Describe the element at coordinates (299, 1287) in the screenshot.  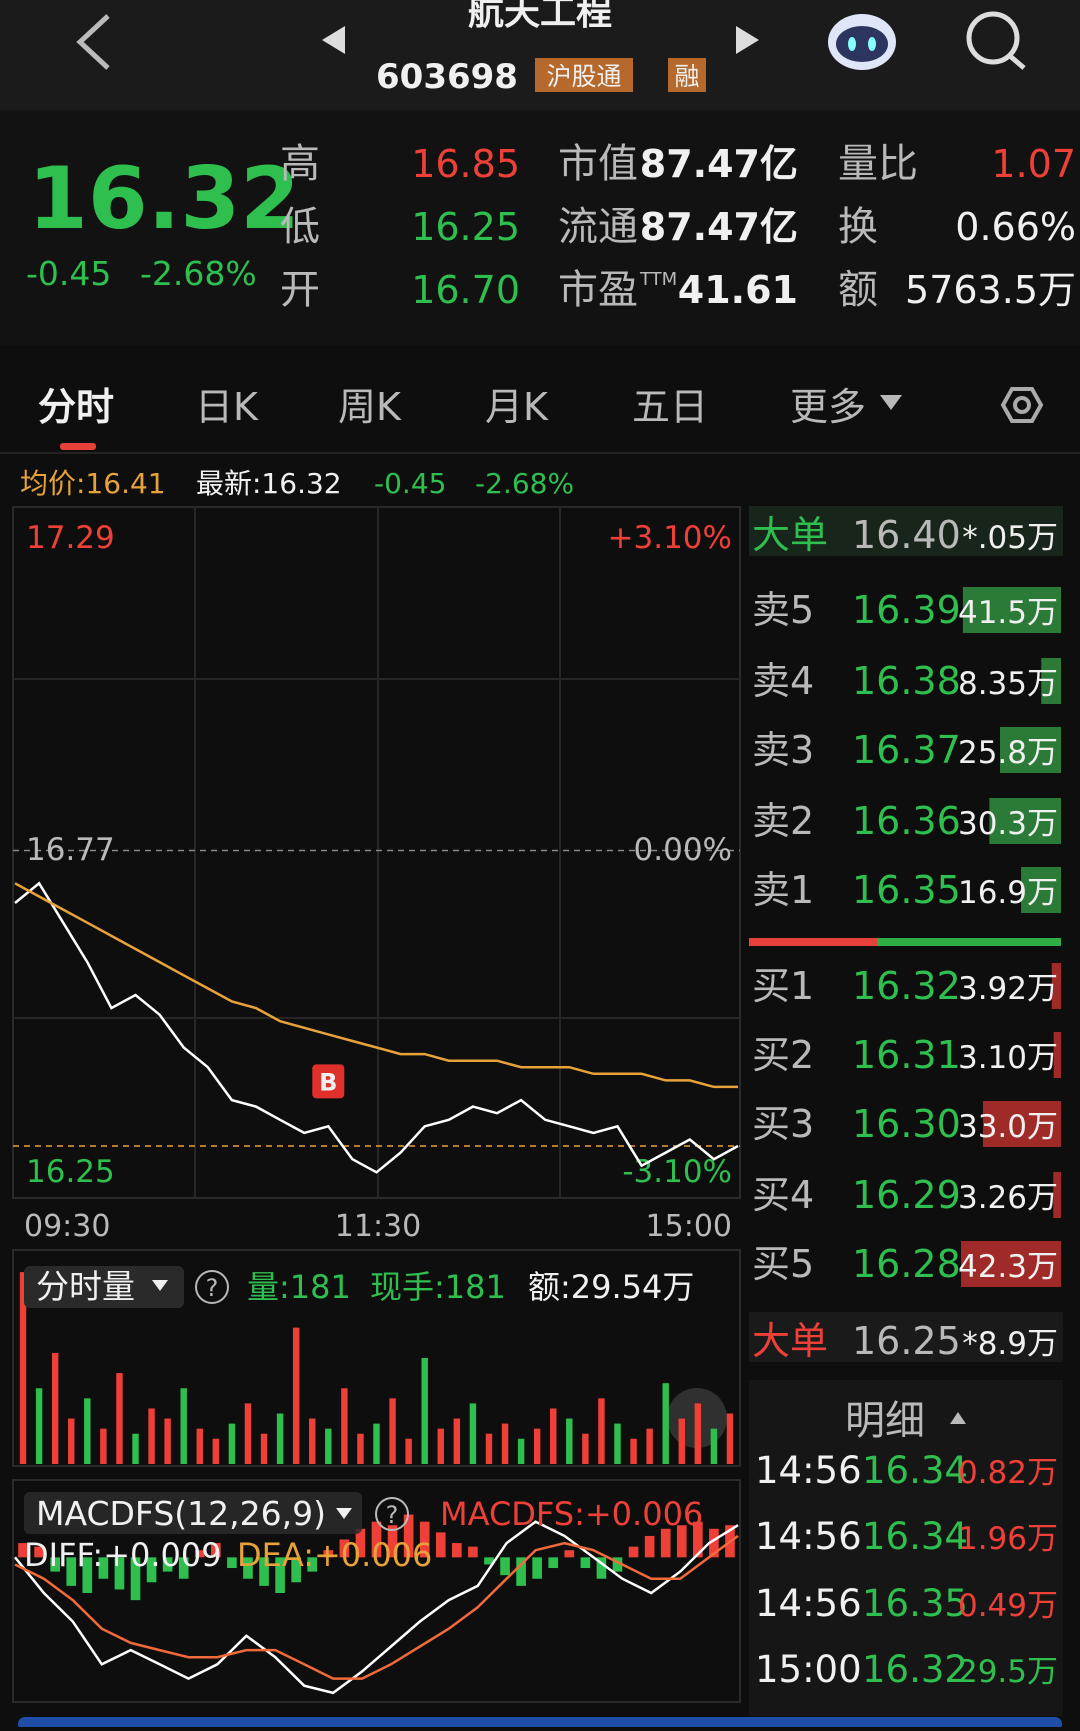
I see `volume-label: 量:181` at that location.